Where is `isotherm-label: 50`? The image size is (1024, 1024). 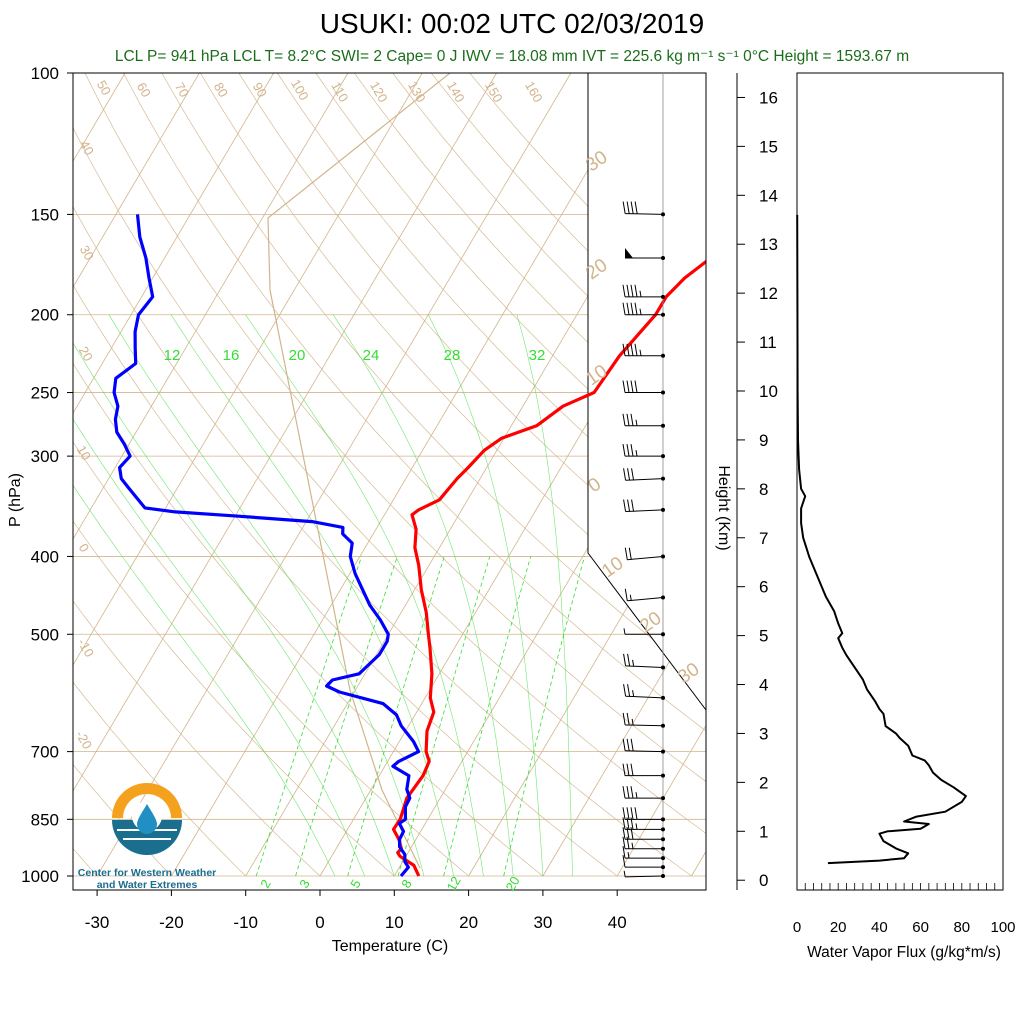
isotherm-label: 50 is located at coordinates (104, 88).